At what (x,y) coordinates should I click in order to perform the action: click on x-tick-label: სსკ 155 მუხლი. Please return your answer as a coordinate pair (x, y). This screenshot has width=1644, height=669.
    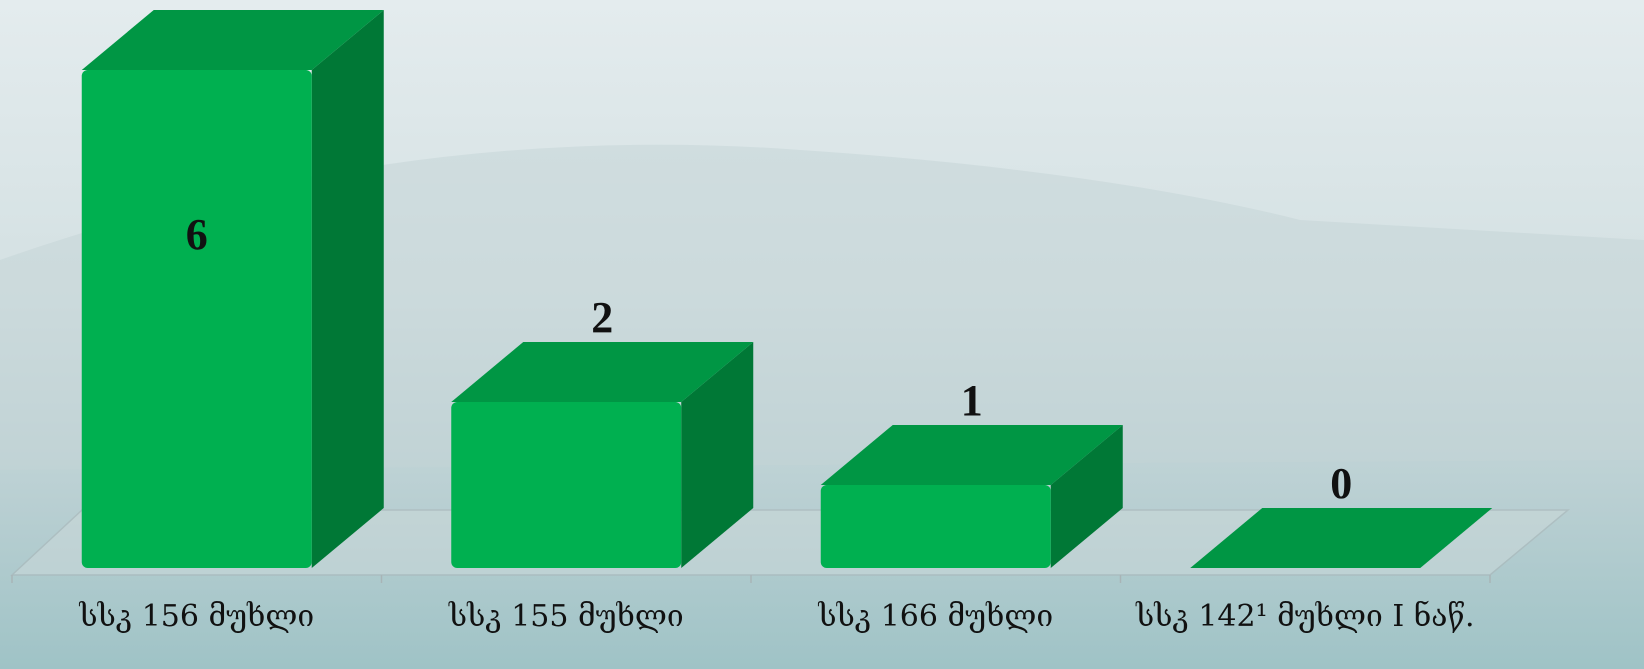
    Looking at the image, I should click on (566, 616).